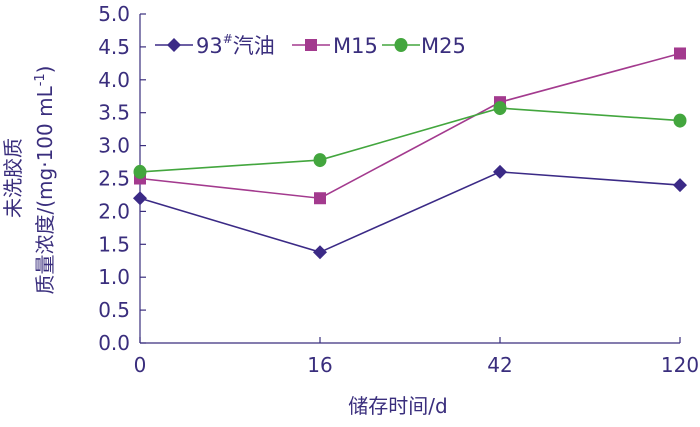  I want to click on y-tick-label: 0.0, so click(114, 343).